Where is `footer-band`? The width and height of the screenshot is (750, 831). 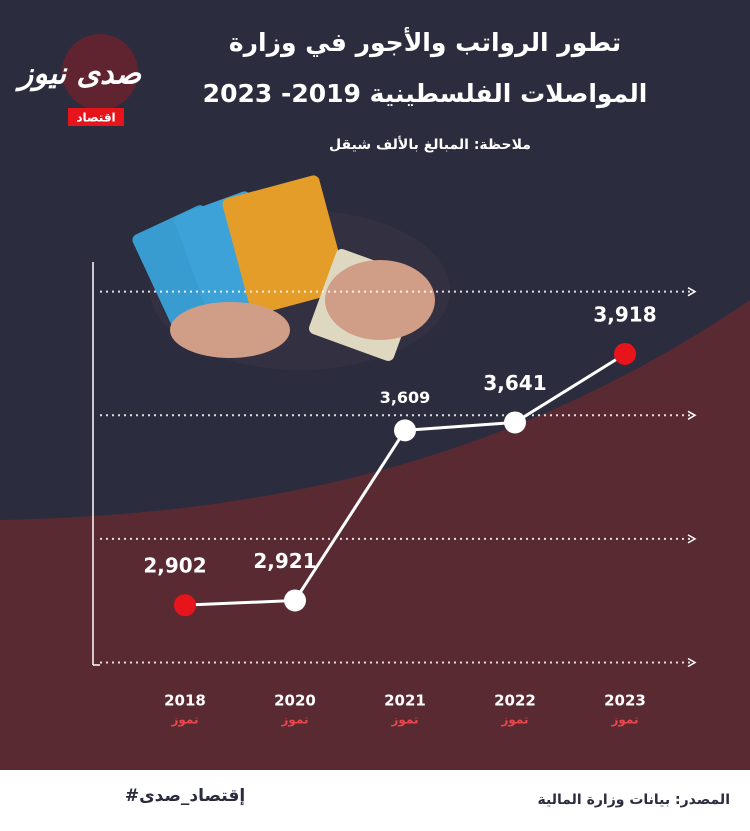 footer-band is located at coordinates (375, 800).